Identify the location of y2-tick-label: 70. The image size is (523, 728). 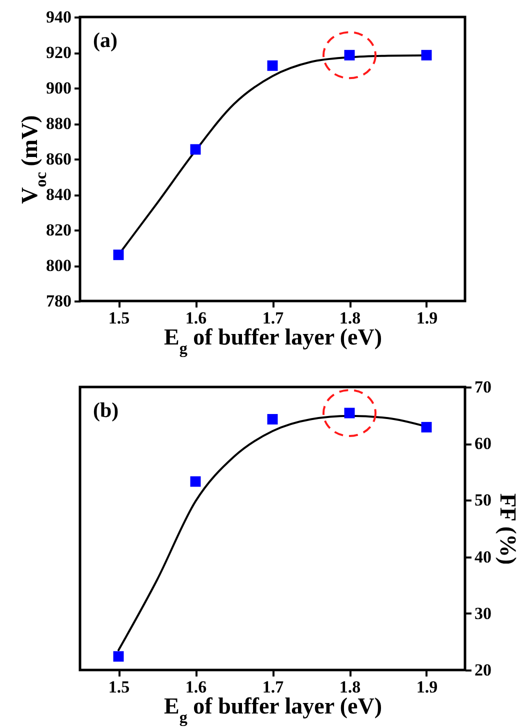
(483, 387).